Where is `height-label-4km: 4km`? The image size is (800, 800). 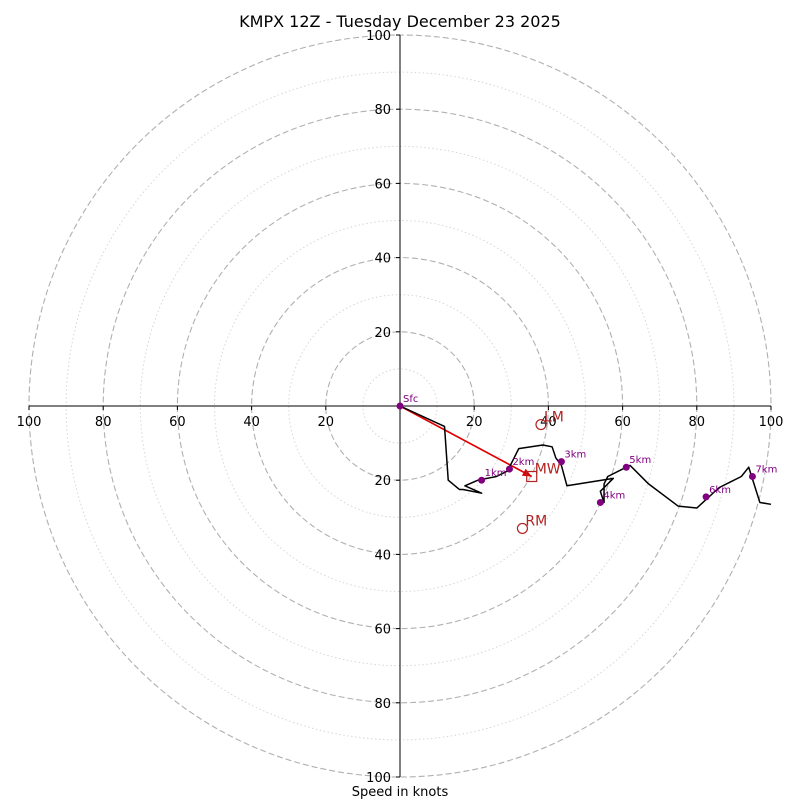
height-label-4km: 4km is located at coordinates (614, 495).